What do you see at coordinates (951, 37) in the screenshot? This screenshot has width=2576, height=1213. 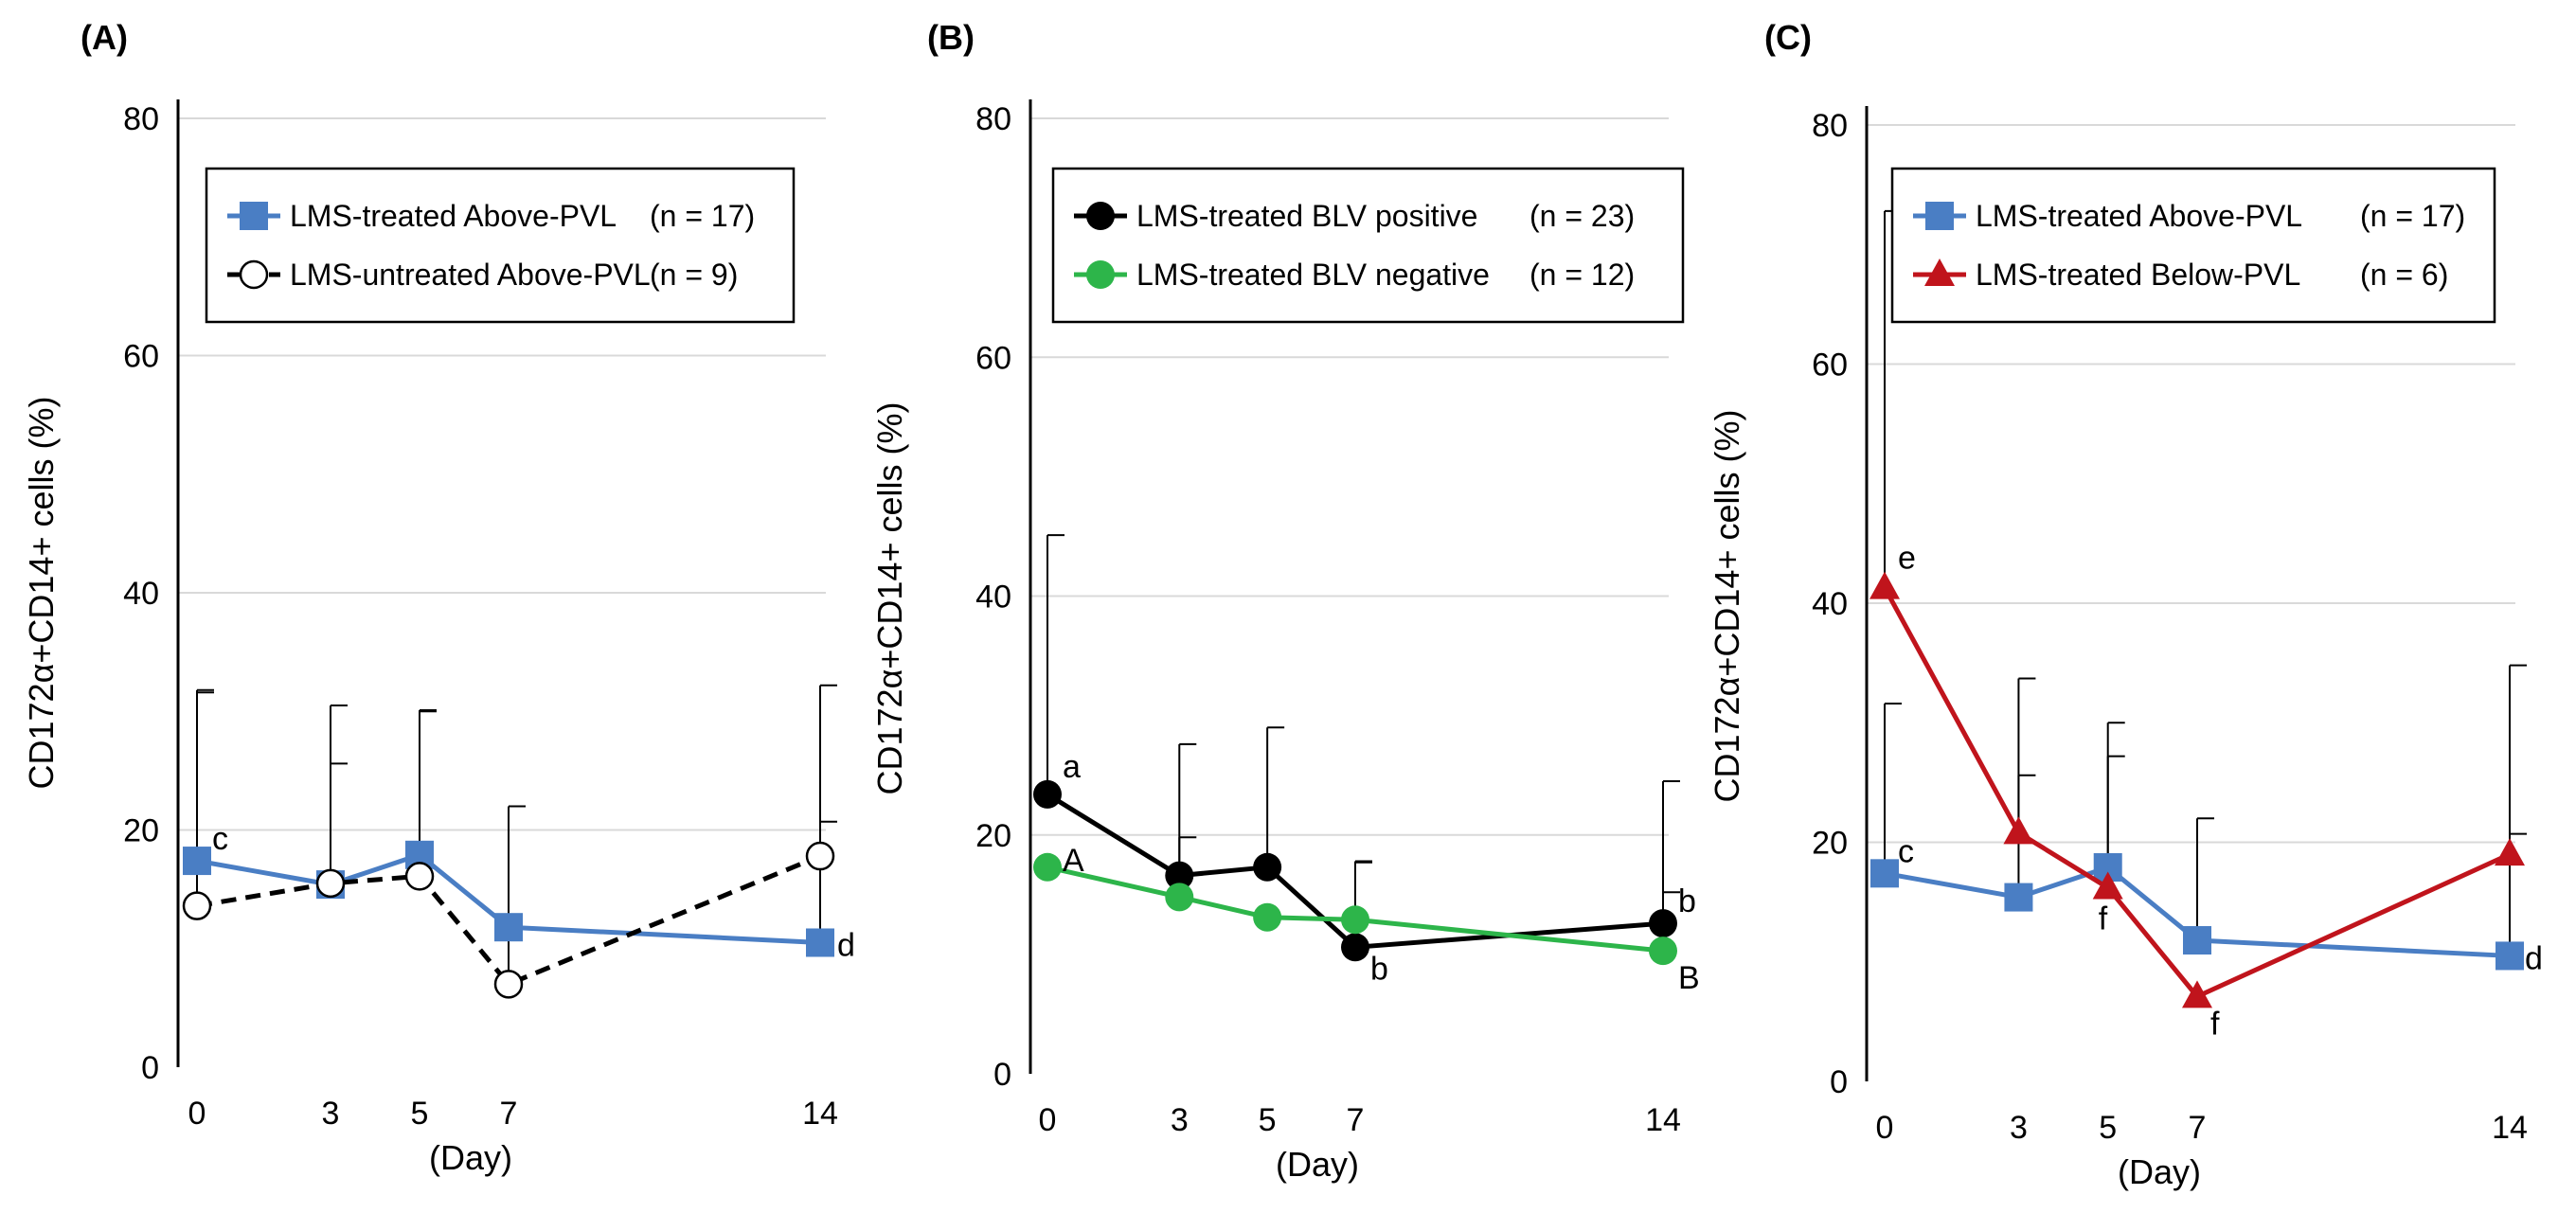 I see `panel-label: (B)` at bounding box center [951, 37].